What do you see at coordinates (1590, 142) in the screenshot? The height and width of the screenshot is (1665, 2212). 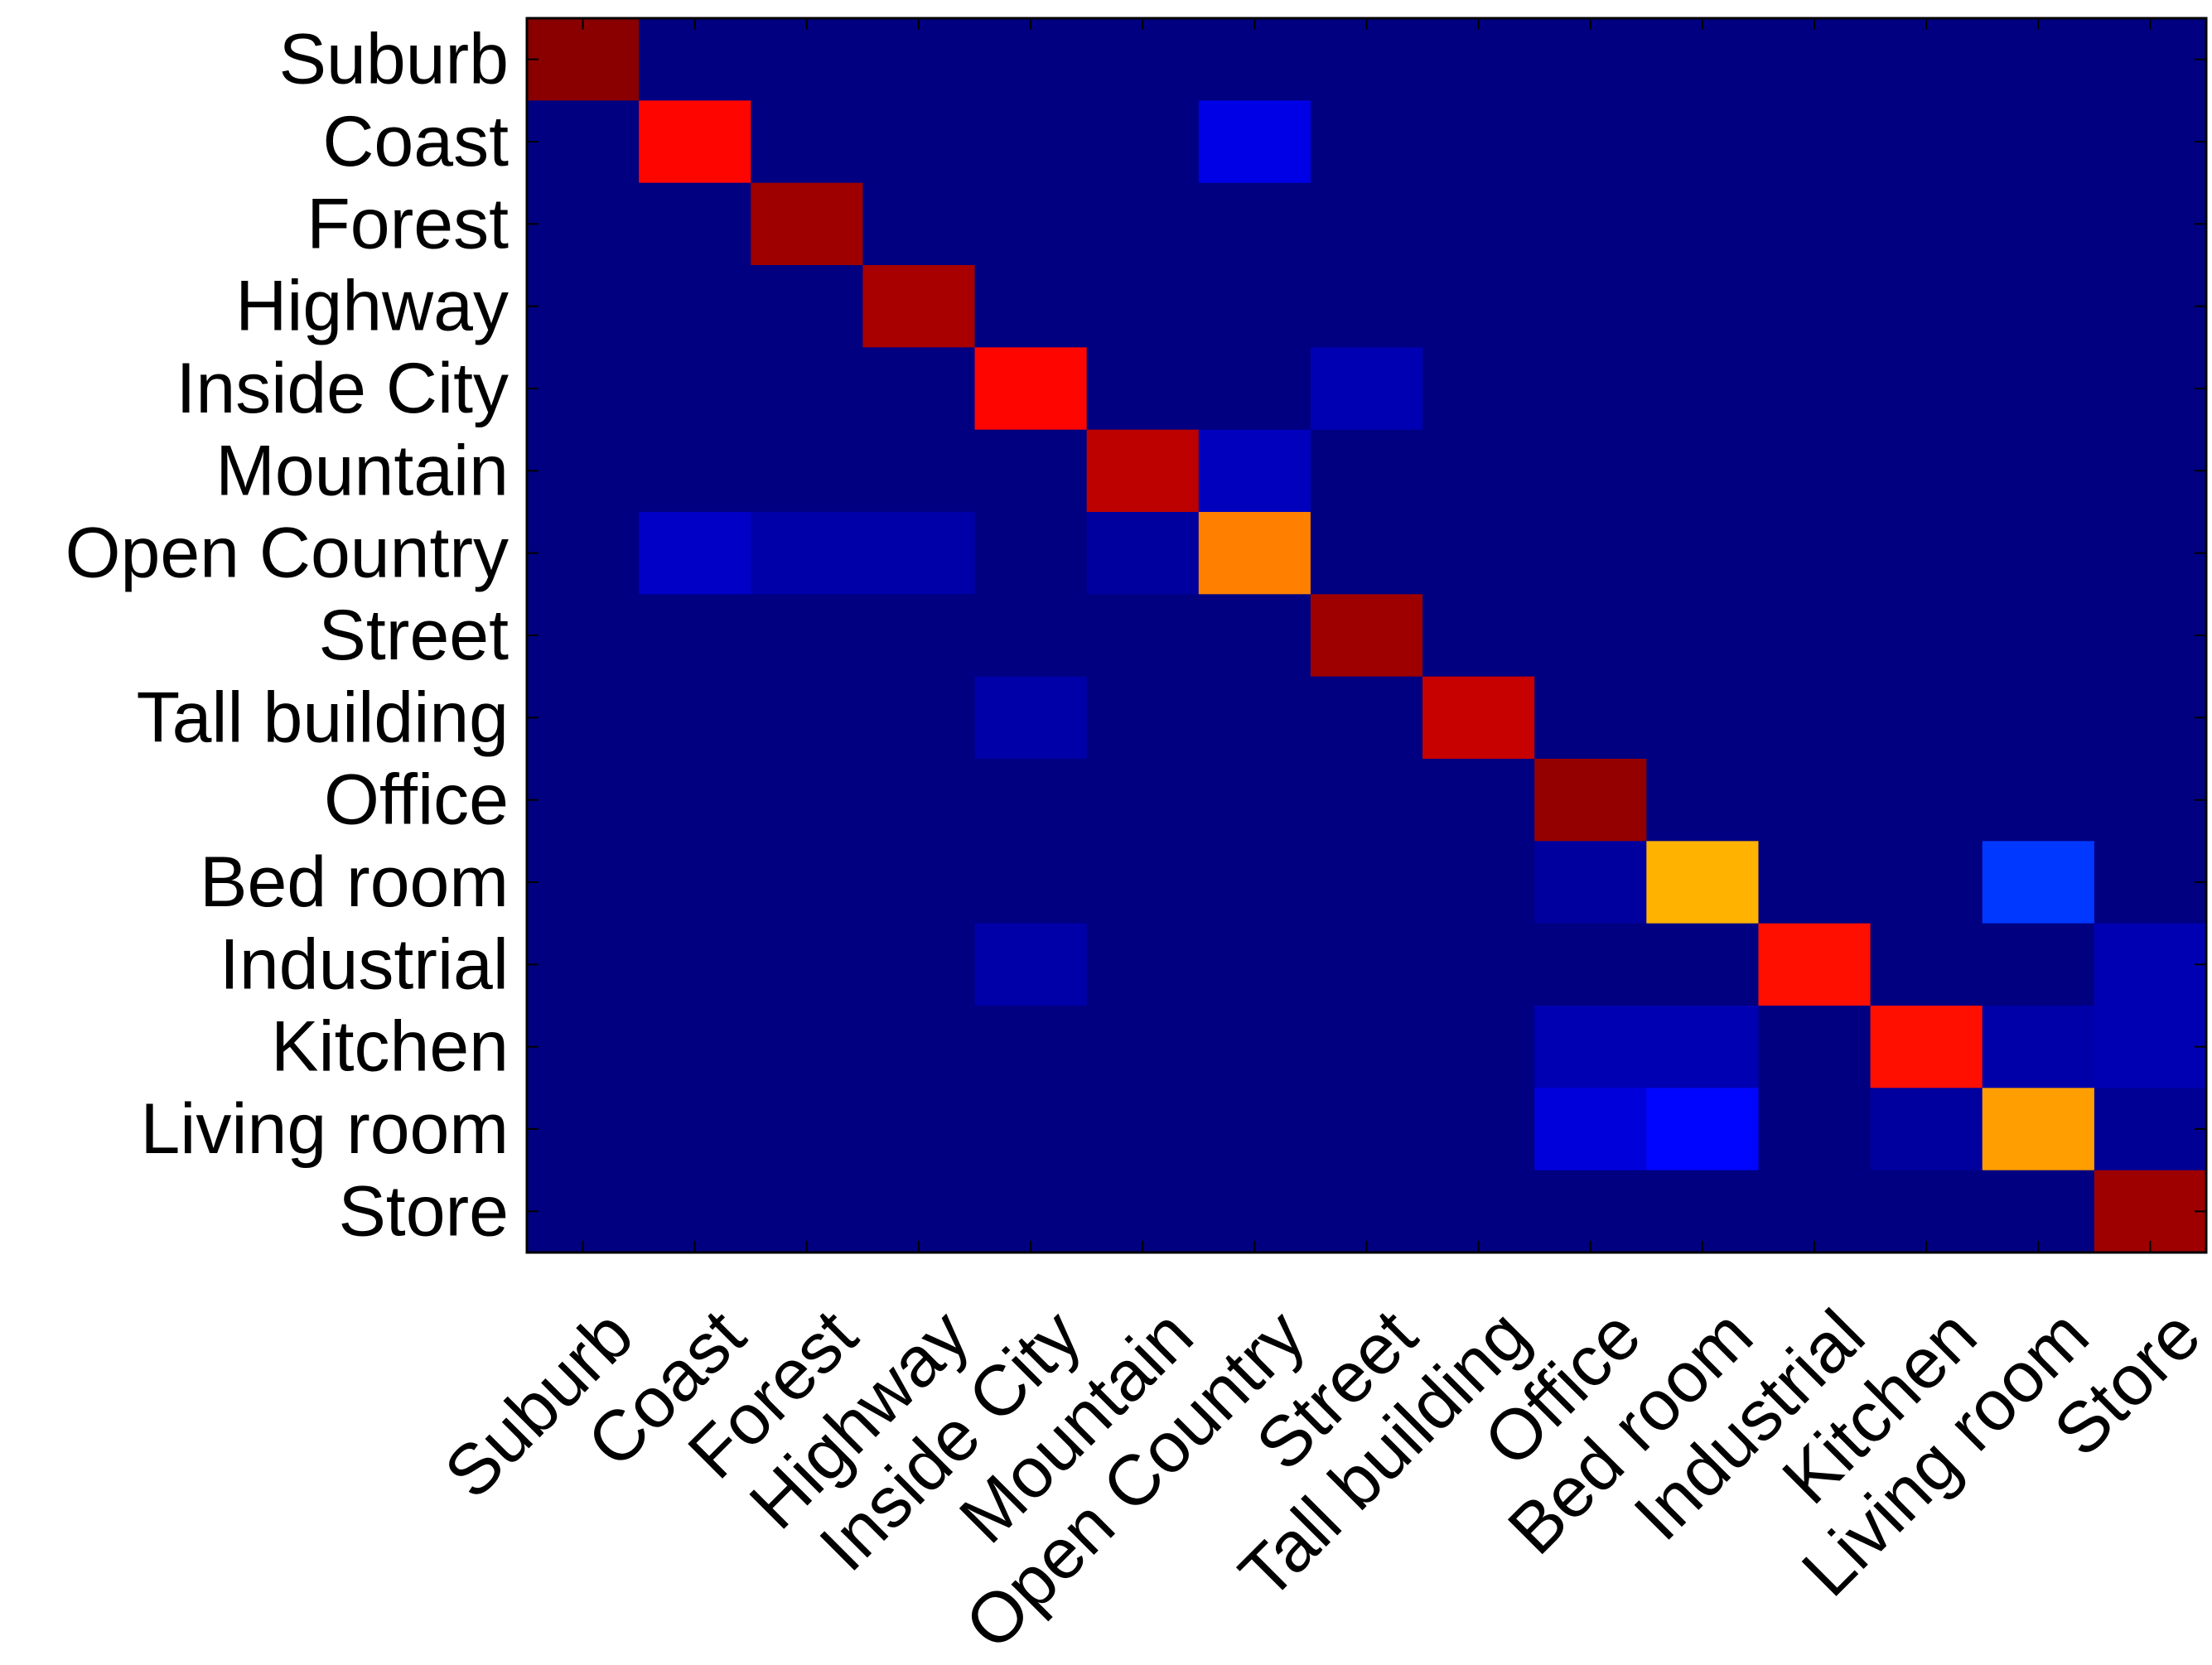 I see `cell-coast-office` at bounding box center [1590, 142].